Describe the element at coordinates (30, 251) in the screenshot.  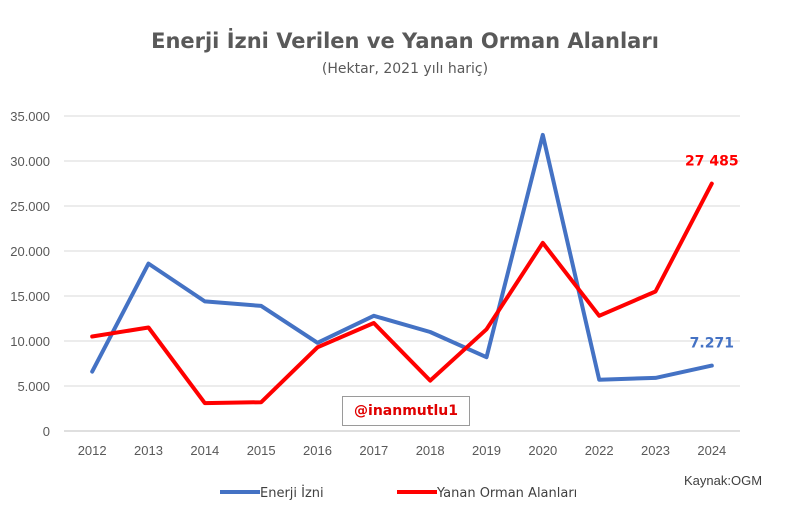
I see `y-tick-label: 20.000` at that location.